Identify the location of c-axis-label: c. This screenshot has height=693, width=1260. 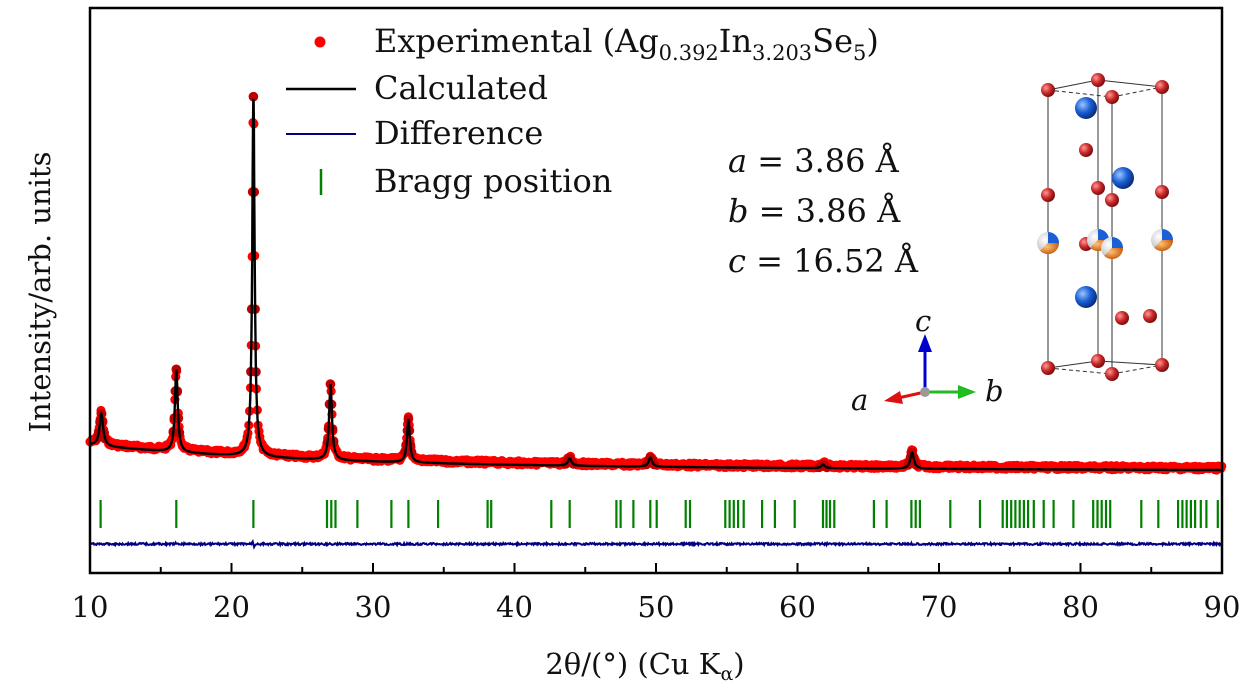
(923, 321).